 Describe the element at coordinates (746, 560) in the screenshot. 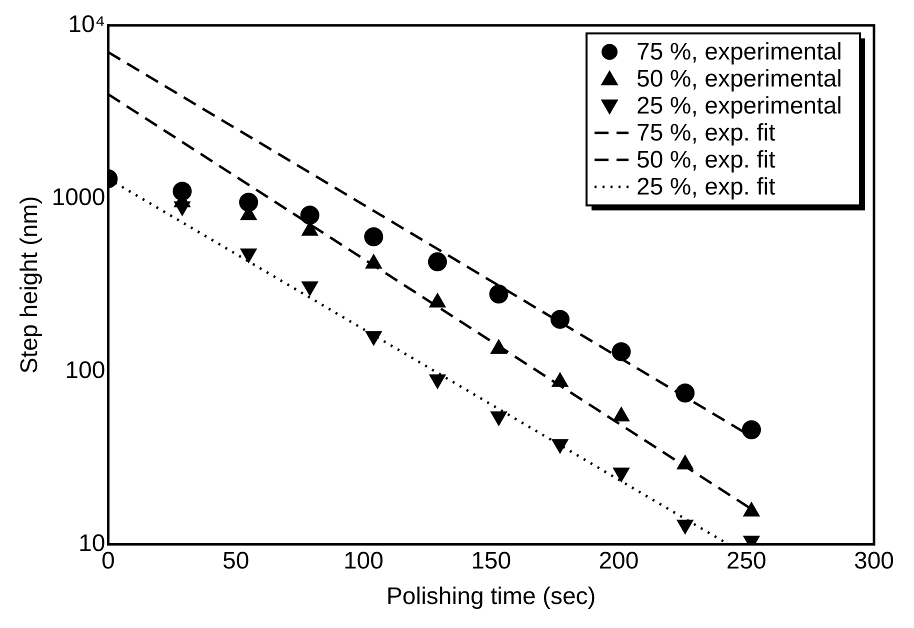

I see `x-tick-label: 250` at that location.